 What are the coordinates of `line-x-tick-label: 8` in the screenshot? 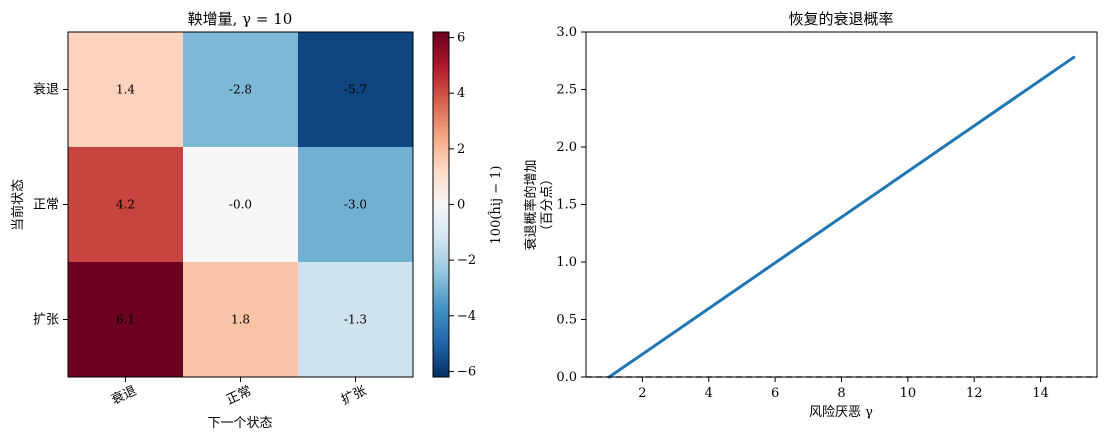 It's located at (841, 393).